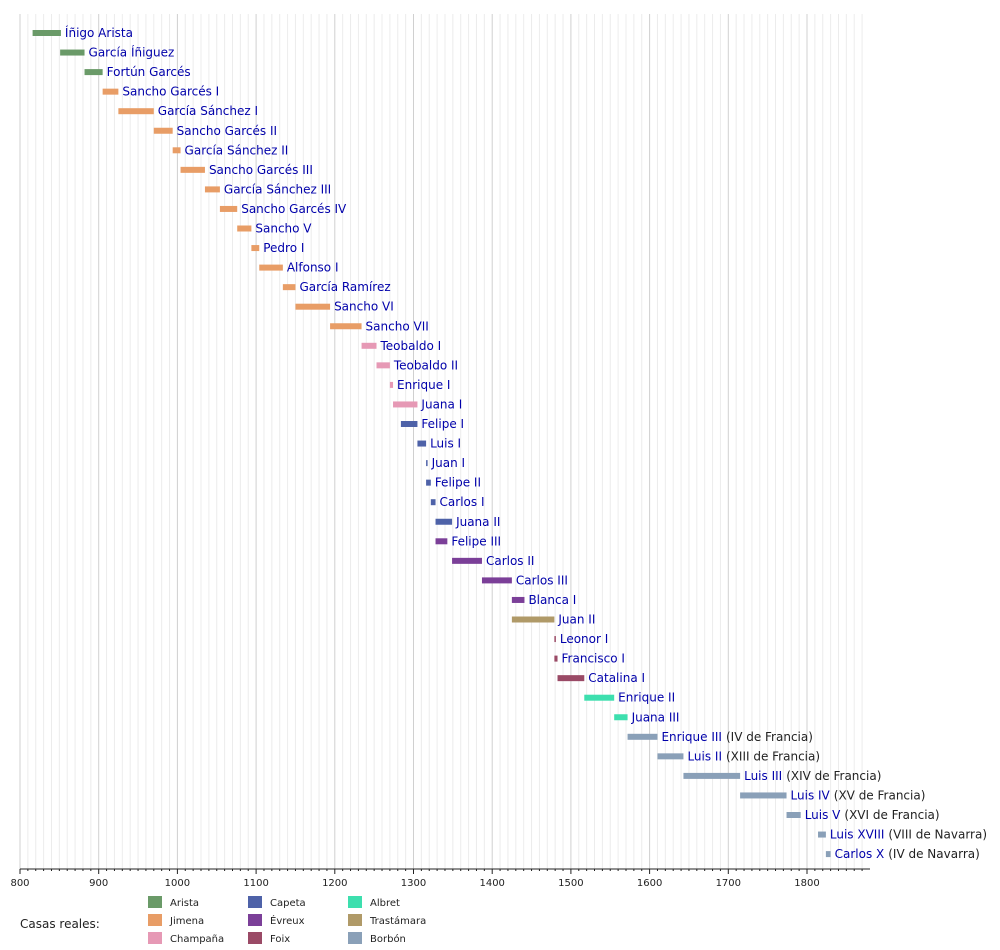 Image resolution: width=1000 pixels, height=950 pixels. What do you see at coordinates (197, 939) in the screenshot?
I see `legend-label: Champaña` at bounding box center [197, 939].